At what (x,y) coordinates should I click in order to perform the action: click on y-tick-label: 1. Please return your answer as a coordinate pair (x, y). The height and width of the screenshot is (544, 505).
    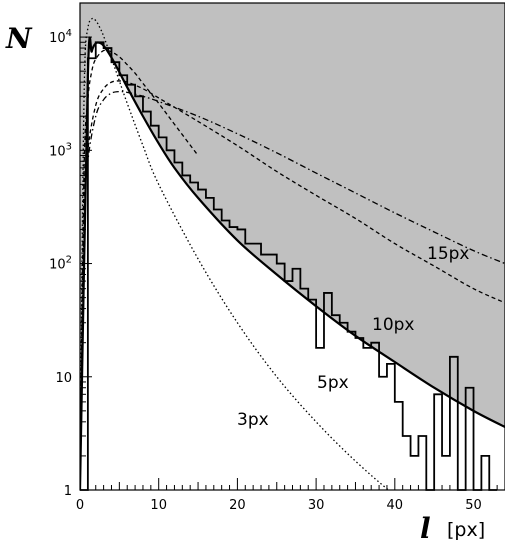
    Looking at the image, I should click on (68, 491).